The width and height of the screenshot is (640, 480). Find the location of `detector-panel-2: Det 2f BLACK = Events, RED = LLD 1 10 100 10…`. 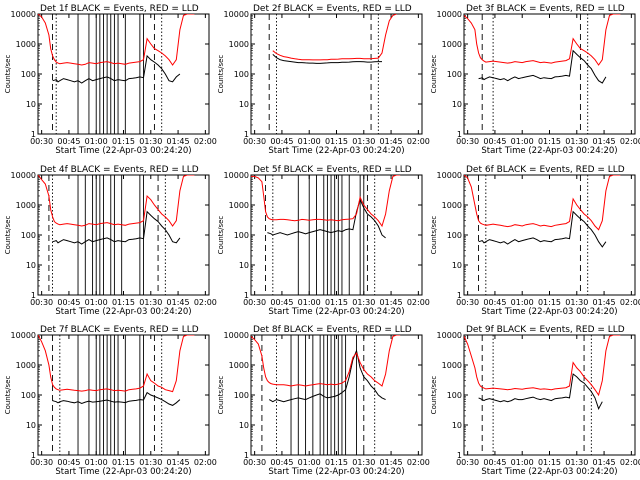

detector-panel-2: Det 2f BLACK = Events, RED = LLD 1 10 100 10… is located at coordinates (323, 80).